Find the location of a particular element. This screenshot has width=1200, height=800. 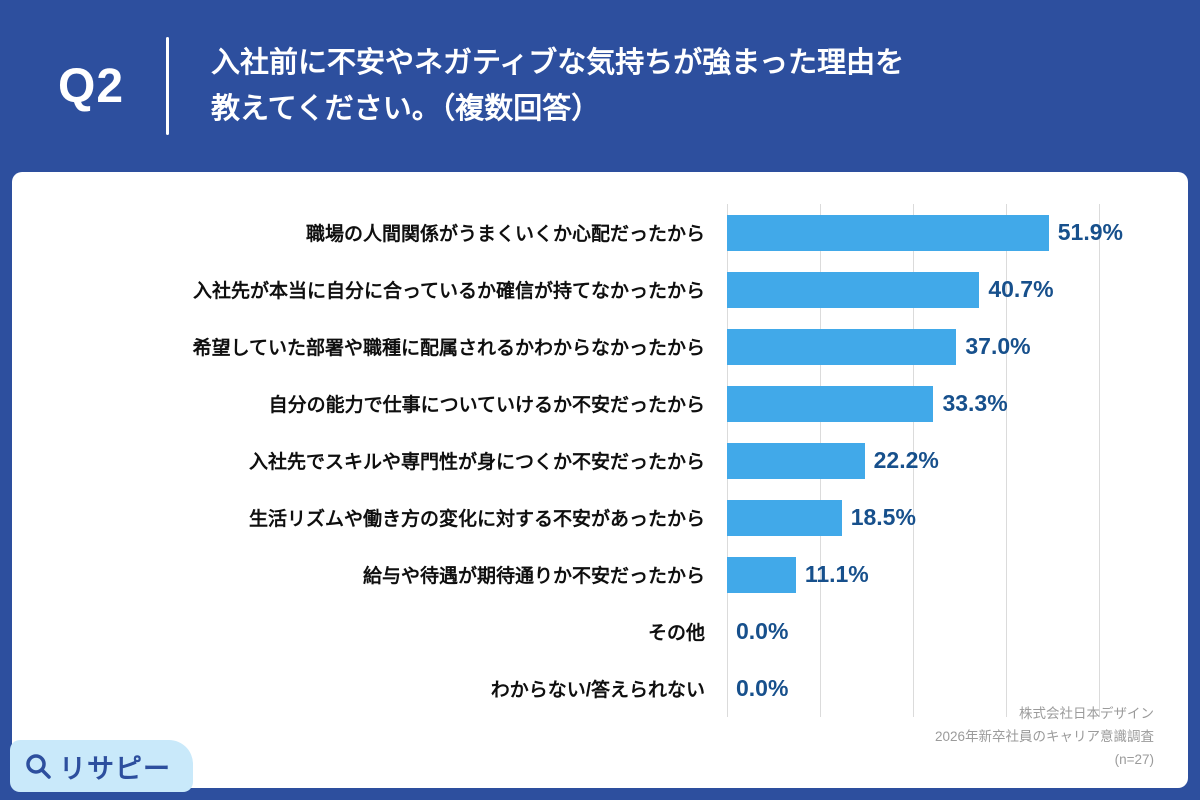

page-title-line1: 入社前に不安やネガティブな気持ちが強まった理由を is located at coordinates (558, 62).